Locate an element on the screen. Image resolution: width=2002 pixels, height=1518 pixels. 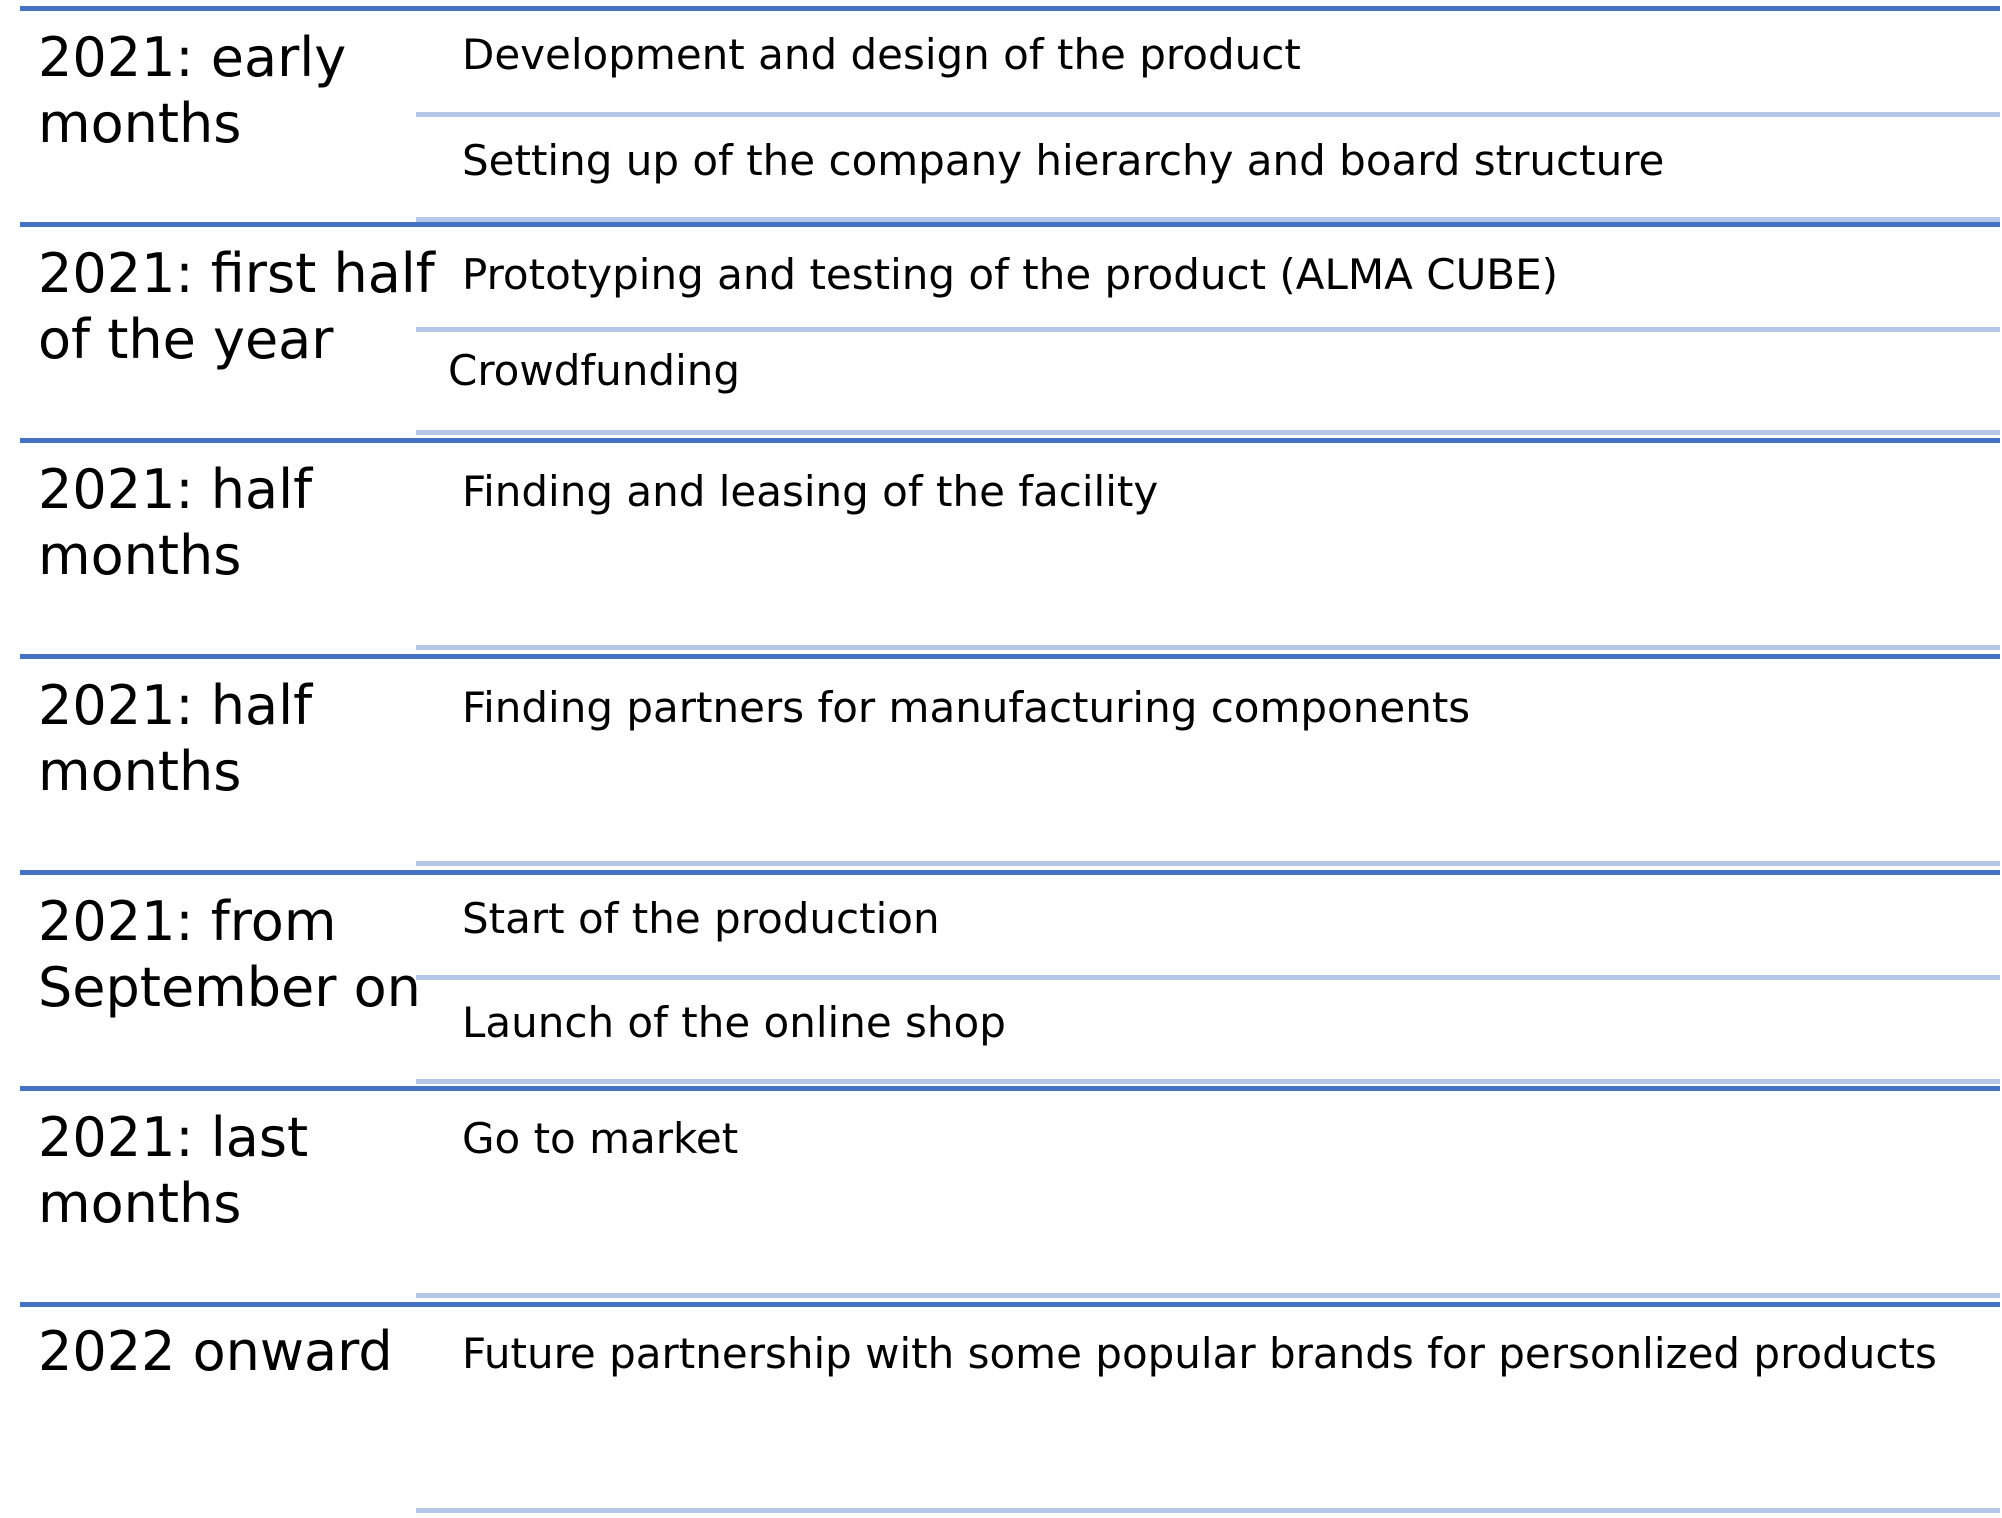
task-item: Go to market is located at coordinates (600, 1138).